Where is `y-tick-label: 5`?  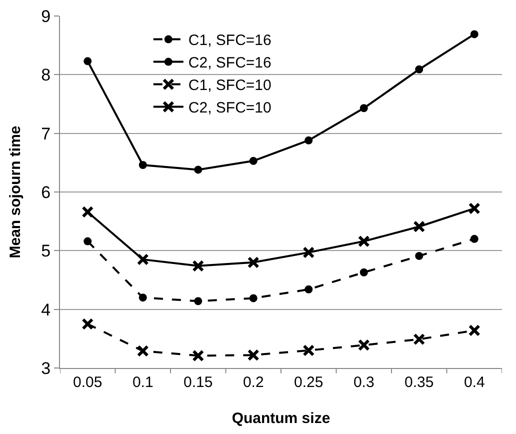 y-tick-label: 5 is located at coordinates (46, 251).